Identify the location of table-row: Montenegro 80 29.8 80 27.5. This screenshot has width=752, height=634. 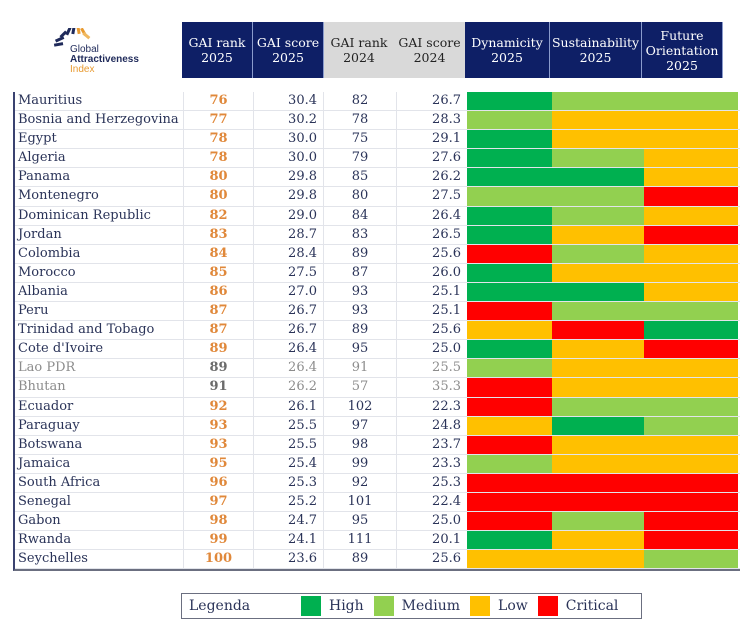
(377, 197).